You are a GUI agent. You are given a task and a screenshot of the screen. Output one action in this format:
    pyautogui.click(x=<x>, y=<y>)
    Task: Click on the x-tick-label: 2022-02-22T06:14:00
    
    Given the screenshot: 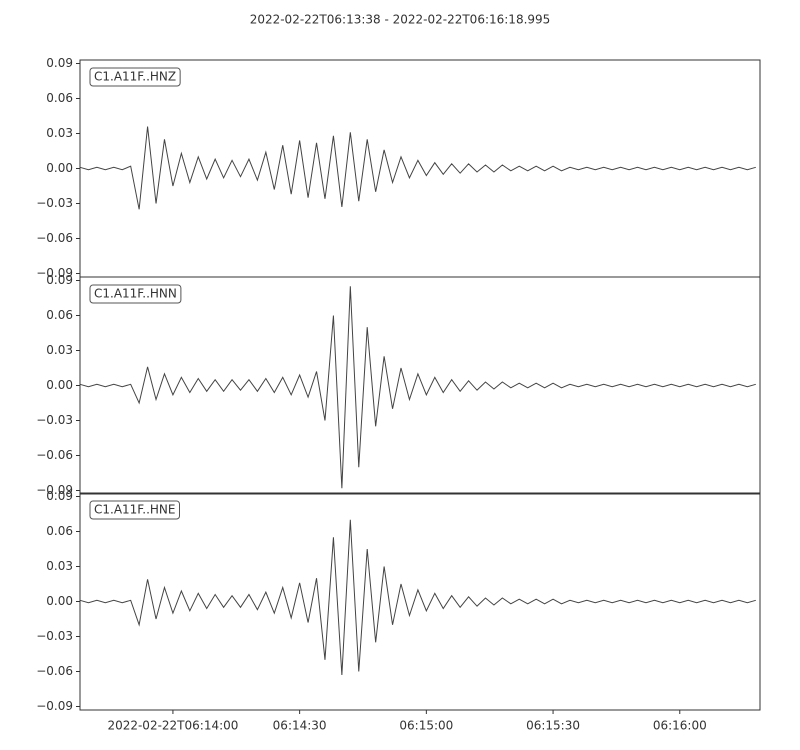 What is the action you would take?
    pyautogui.click(x=172, y=726)
    